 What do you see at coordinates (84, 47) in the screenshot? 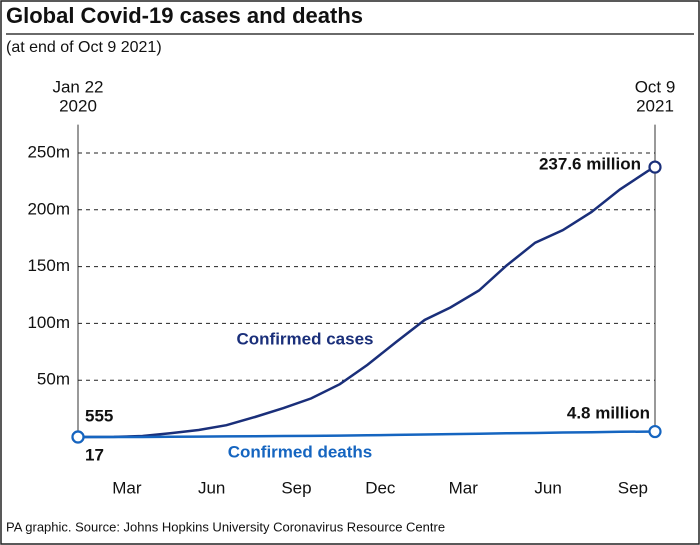
I see `subtitle: (at end of Oct 9 2021)` at bounding box center [84, 47].